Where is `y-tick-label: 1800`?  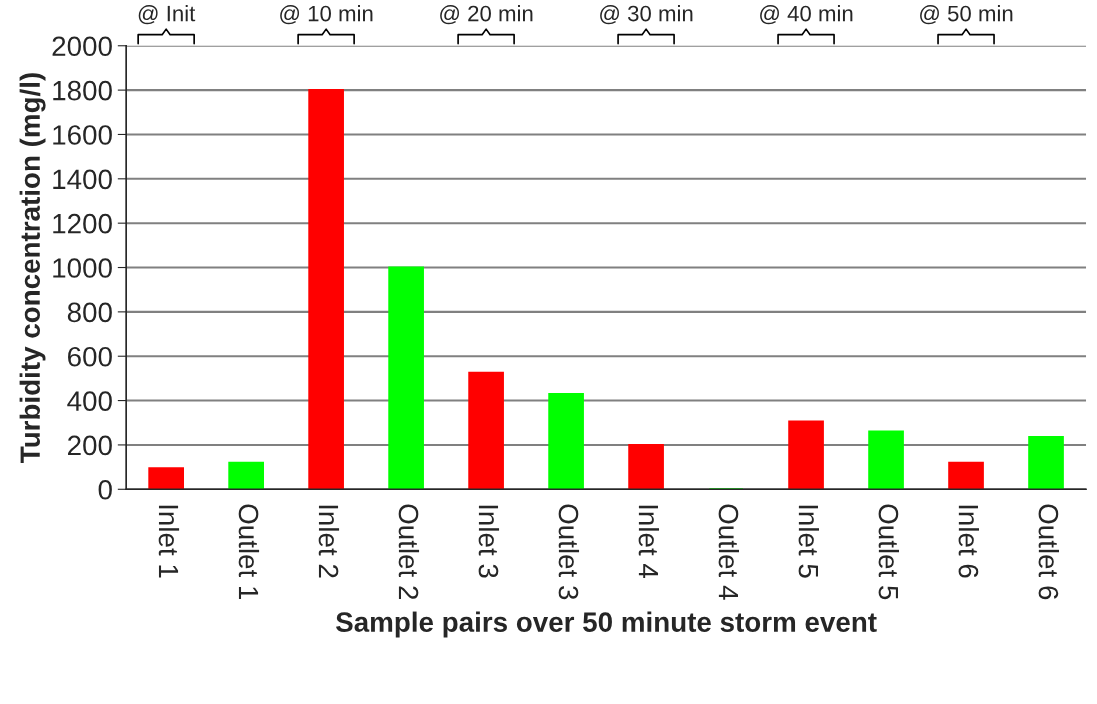
y-tick-label: 1800 is located at coordinates (82, 90).